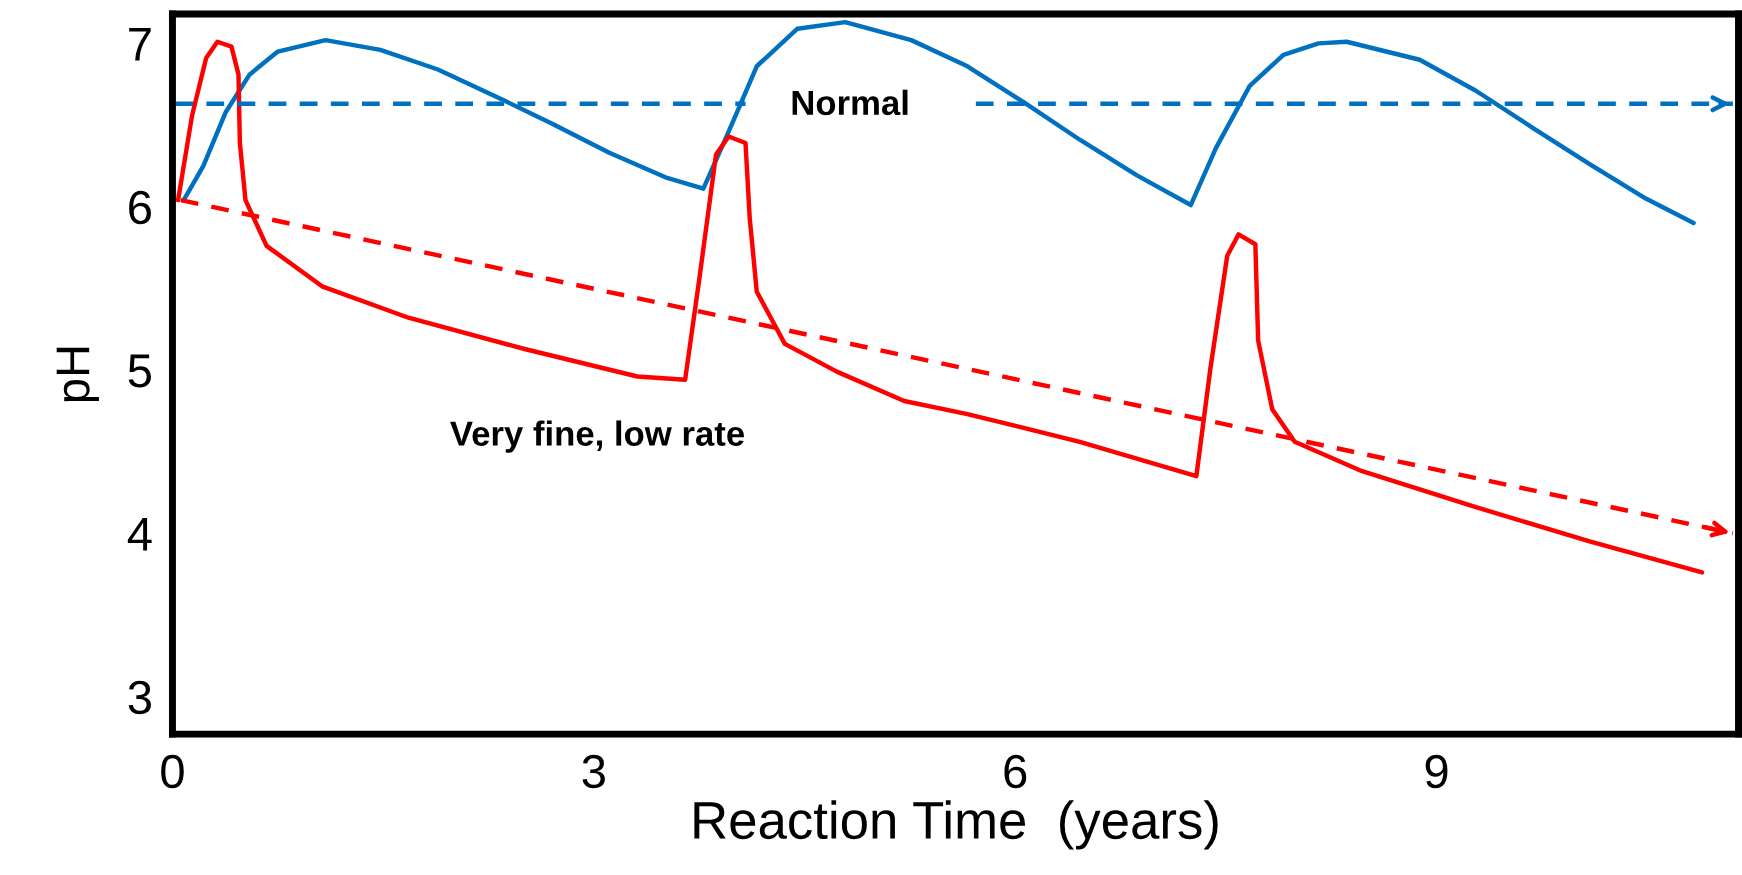  What do you see at coordinates (956, 825) in the screenshot?
I see `x-axis-title: Reaction Time (years)` at bounding box center [956, 825].